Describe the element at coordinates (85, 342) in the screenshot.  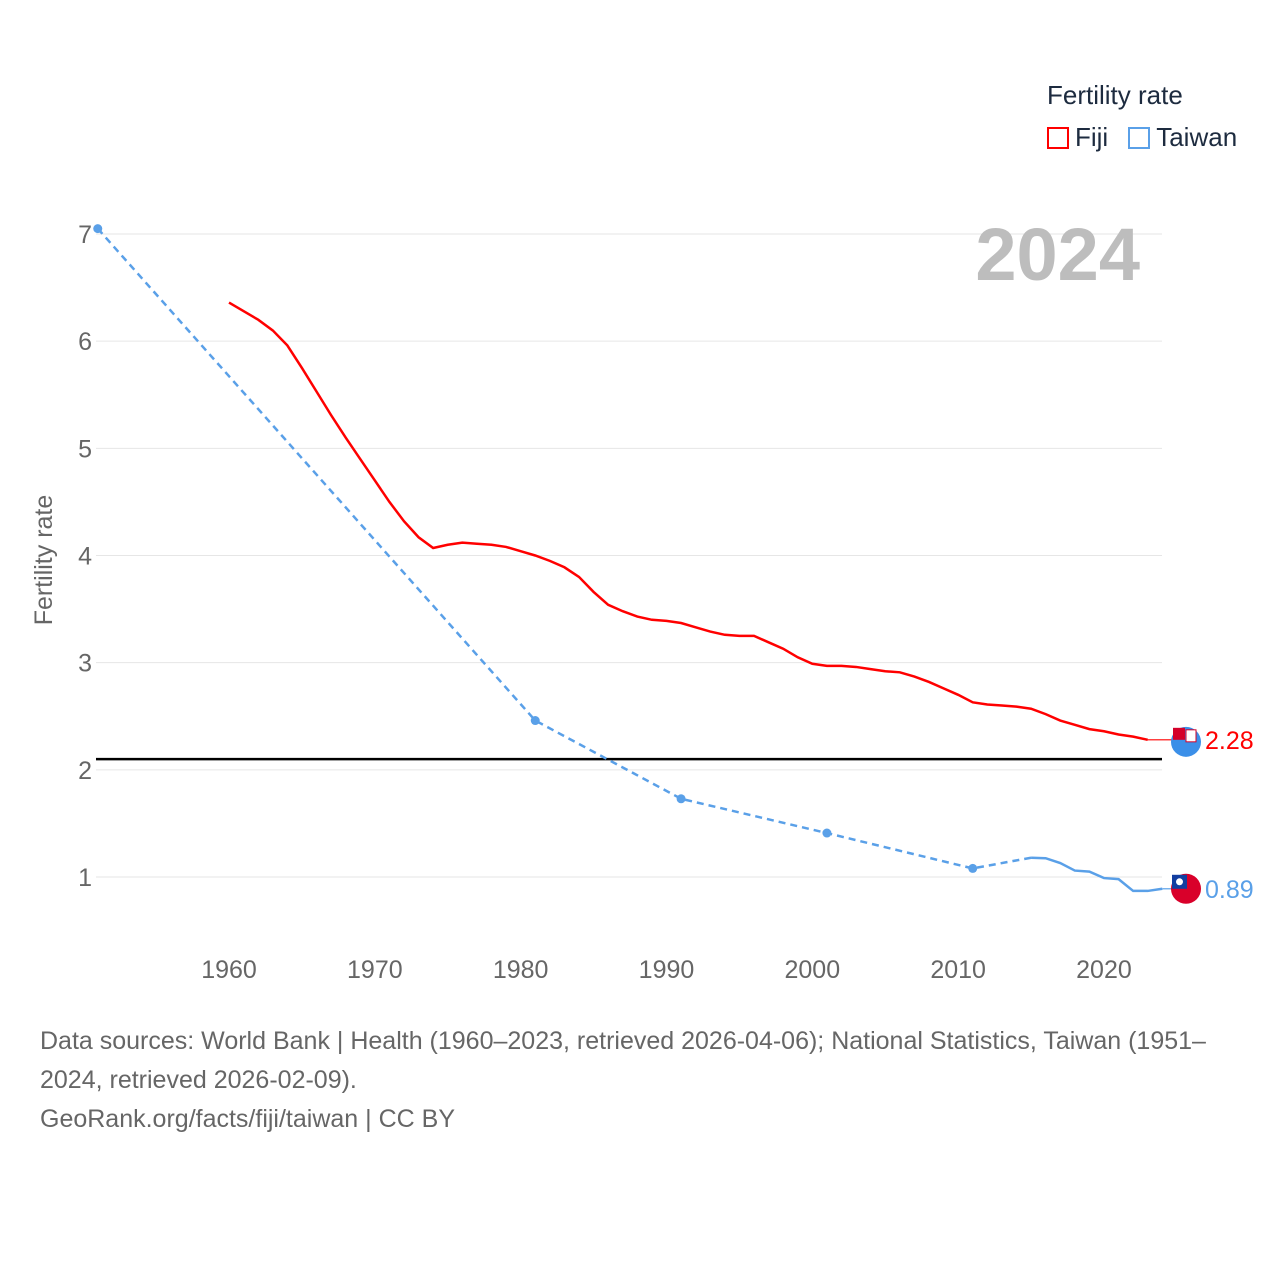
I see `y-tick-label: 6` at that location.